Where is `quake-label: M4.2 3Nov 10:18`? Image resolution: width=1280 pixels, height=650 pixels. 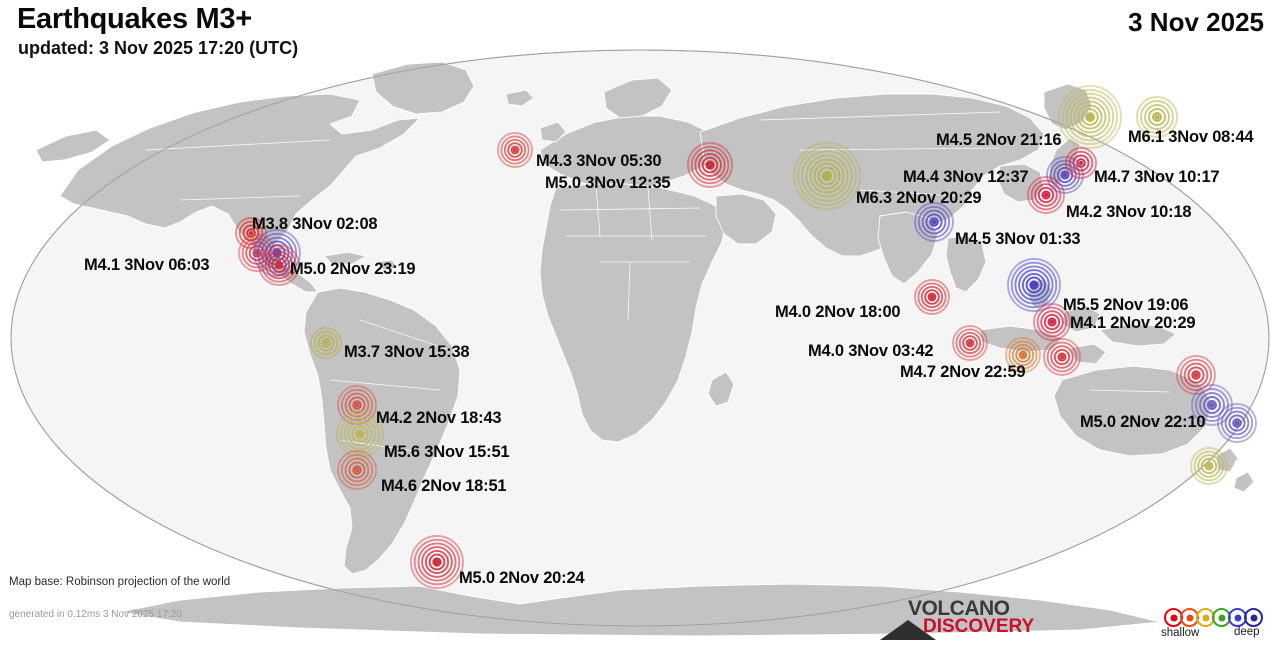 quake-label: M4.2 3Nov 10:18 is located at coordinates (1129, 212).